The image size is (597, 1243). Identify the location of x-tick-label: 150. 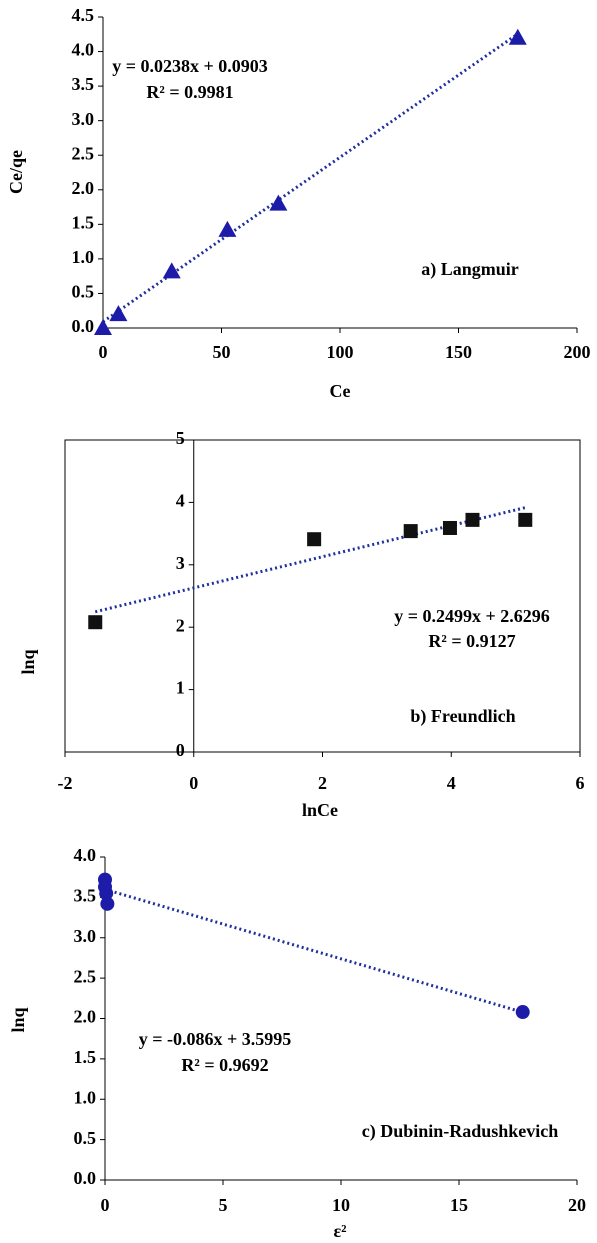
(458, 352).